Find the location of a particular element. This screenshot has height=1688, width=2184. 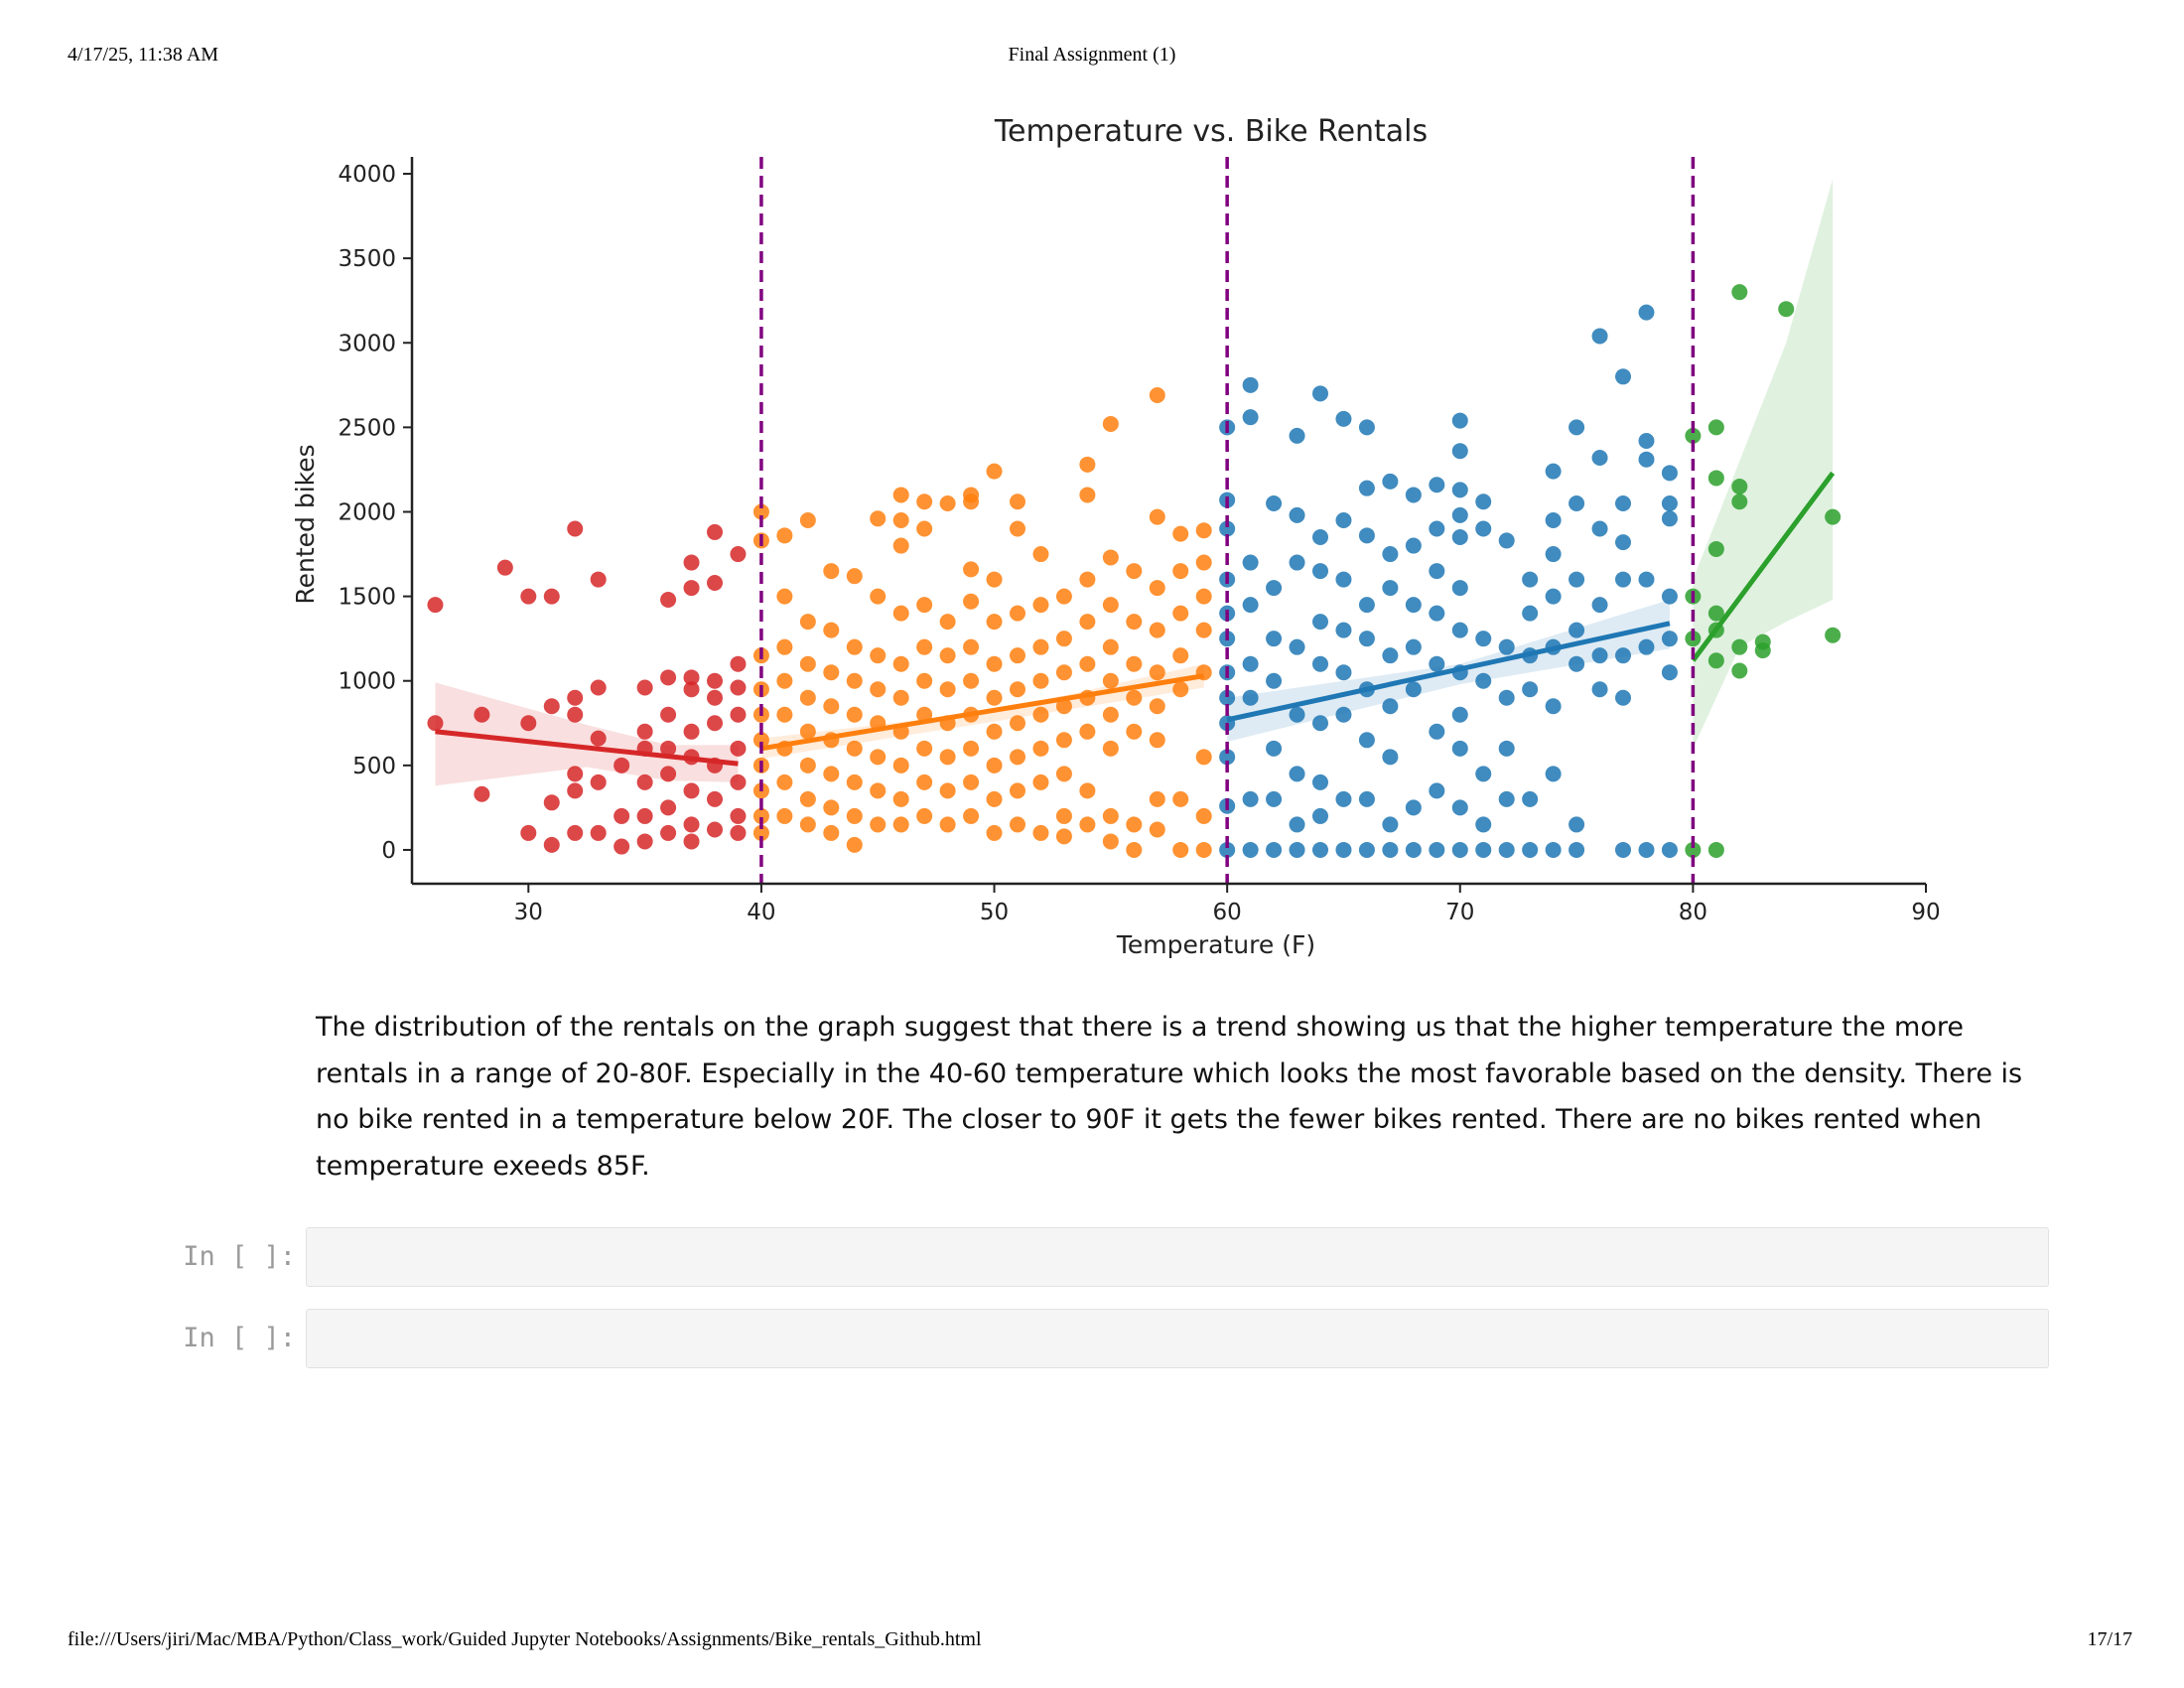

regression-line is located at coordinates (982, 712).